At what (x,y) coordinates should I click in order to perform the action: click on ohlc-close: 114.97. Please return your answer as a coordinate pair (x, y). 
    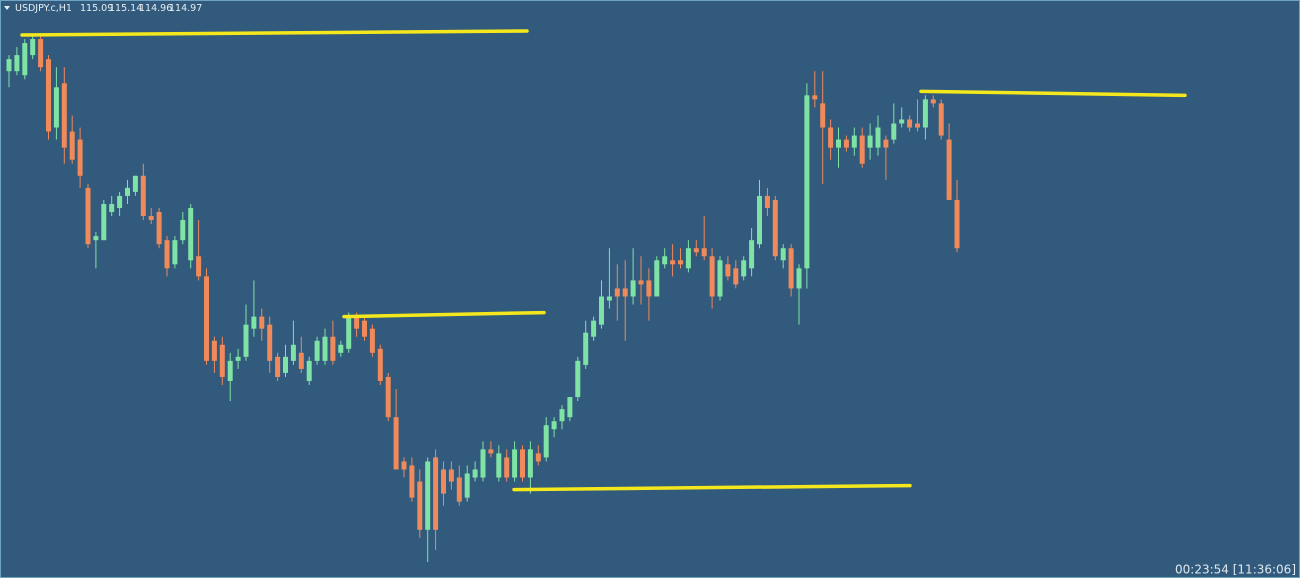
    Looking at the image, I should click on (185, 8).